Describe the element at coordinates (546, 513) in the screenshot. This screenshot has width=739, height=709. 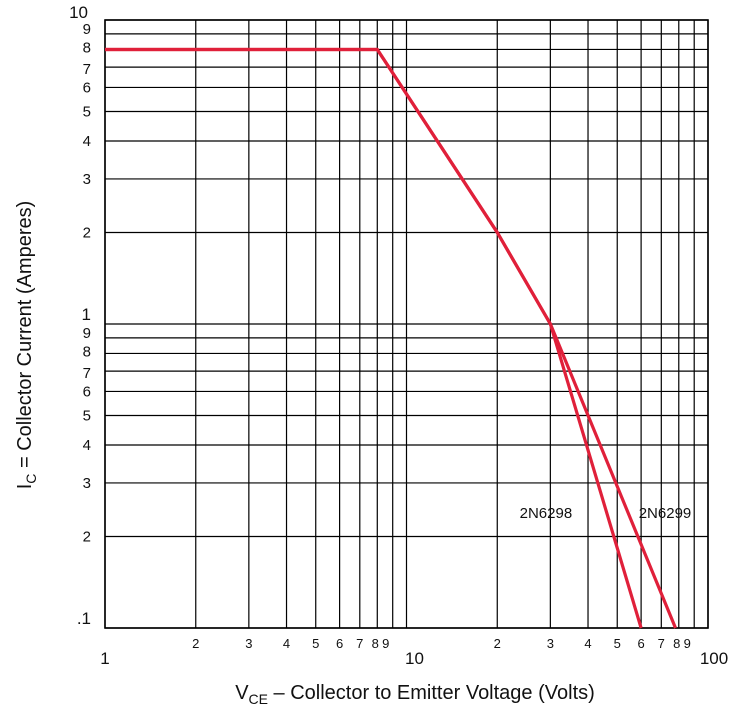
I see `series-label-2n6298: 2N6298` at that location.